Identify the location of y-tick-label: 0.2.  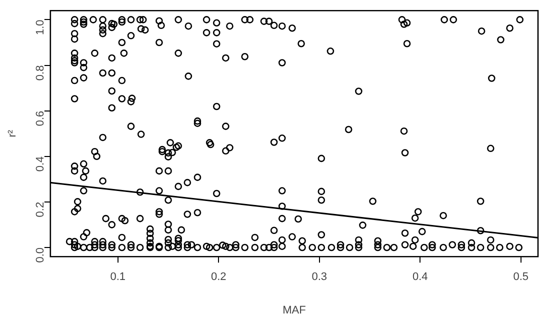
(40, 210).